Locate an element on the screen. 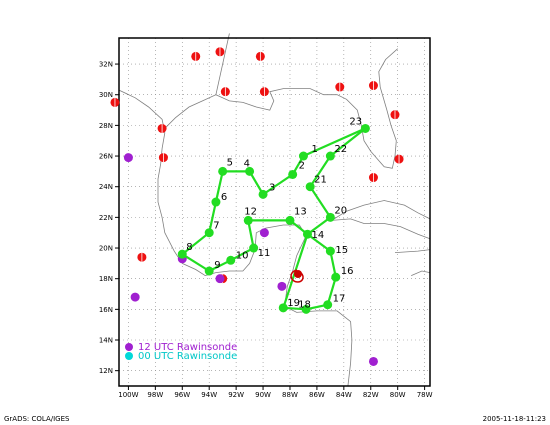 Image resolution: width=550 pixels, height=425 pixels. waypoint-label: 9 is located at coordinates (217, 265).